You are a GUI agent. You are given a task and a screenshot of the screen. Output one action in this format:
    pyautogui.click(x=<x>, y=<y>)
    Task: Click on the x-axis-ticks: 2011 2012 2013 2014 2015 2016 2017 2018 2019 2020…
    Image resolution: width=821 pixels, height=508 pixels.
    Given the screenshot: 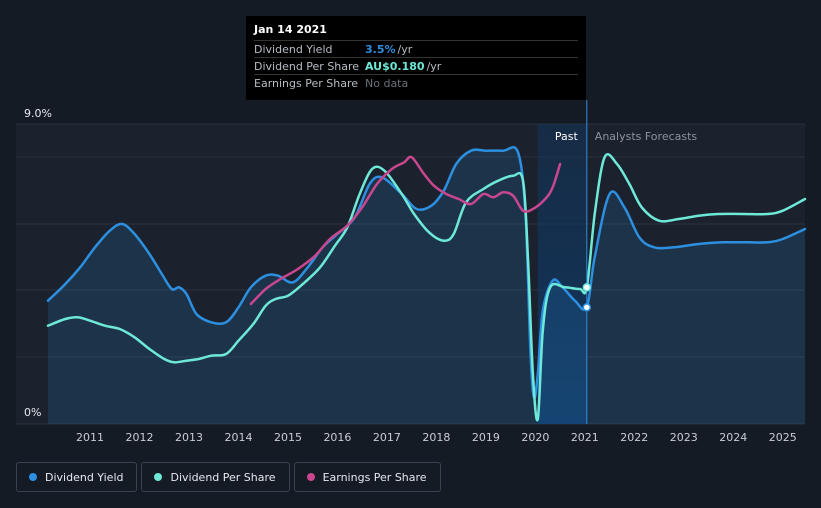 What is the action you would take?
    pyautogui.click(x=436, y=437)
    